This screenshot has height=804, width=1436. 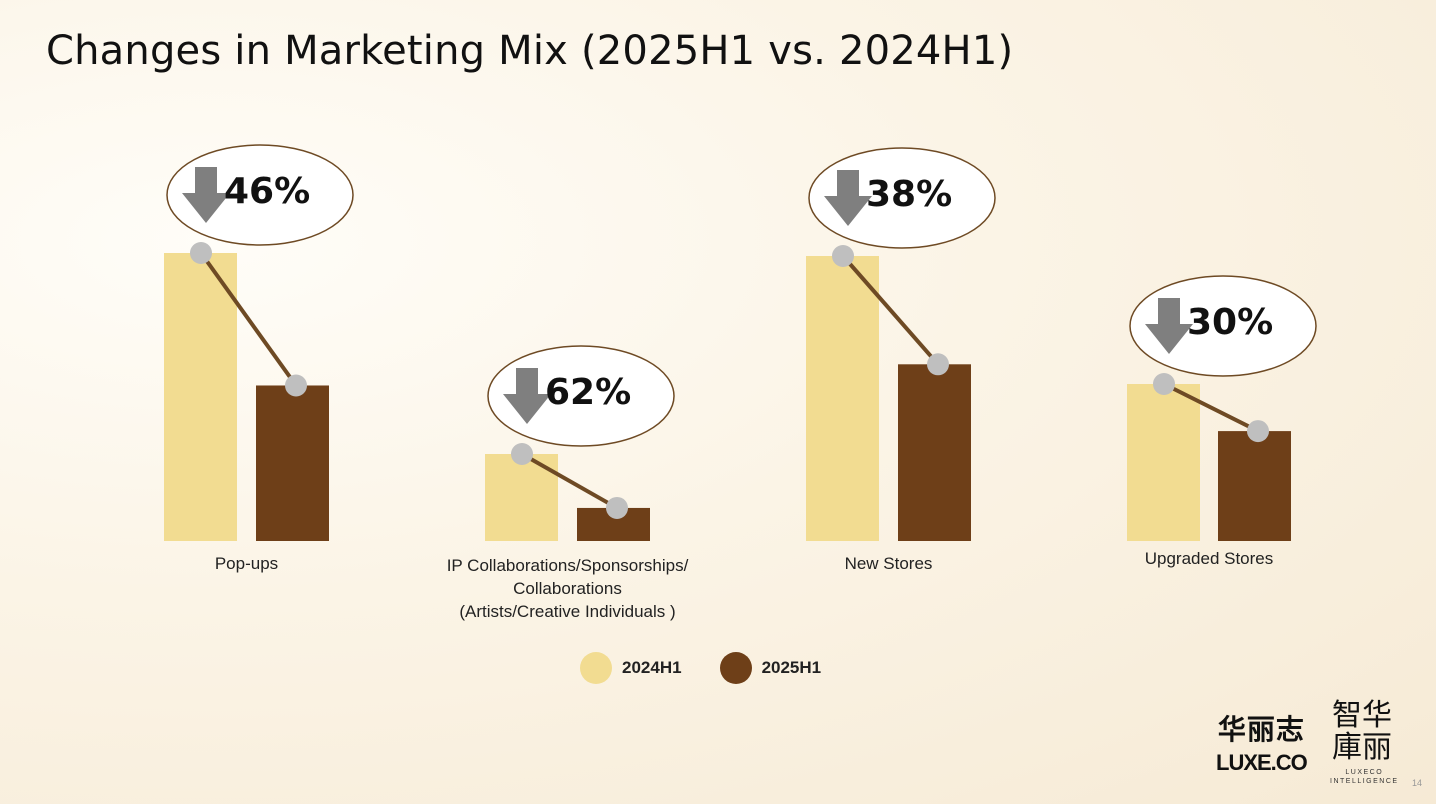 I want to click on legend-item-2025h1: 2025H1, so click(x=770, y=668).